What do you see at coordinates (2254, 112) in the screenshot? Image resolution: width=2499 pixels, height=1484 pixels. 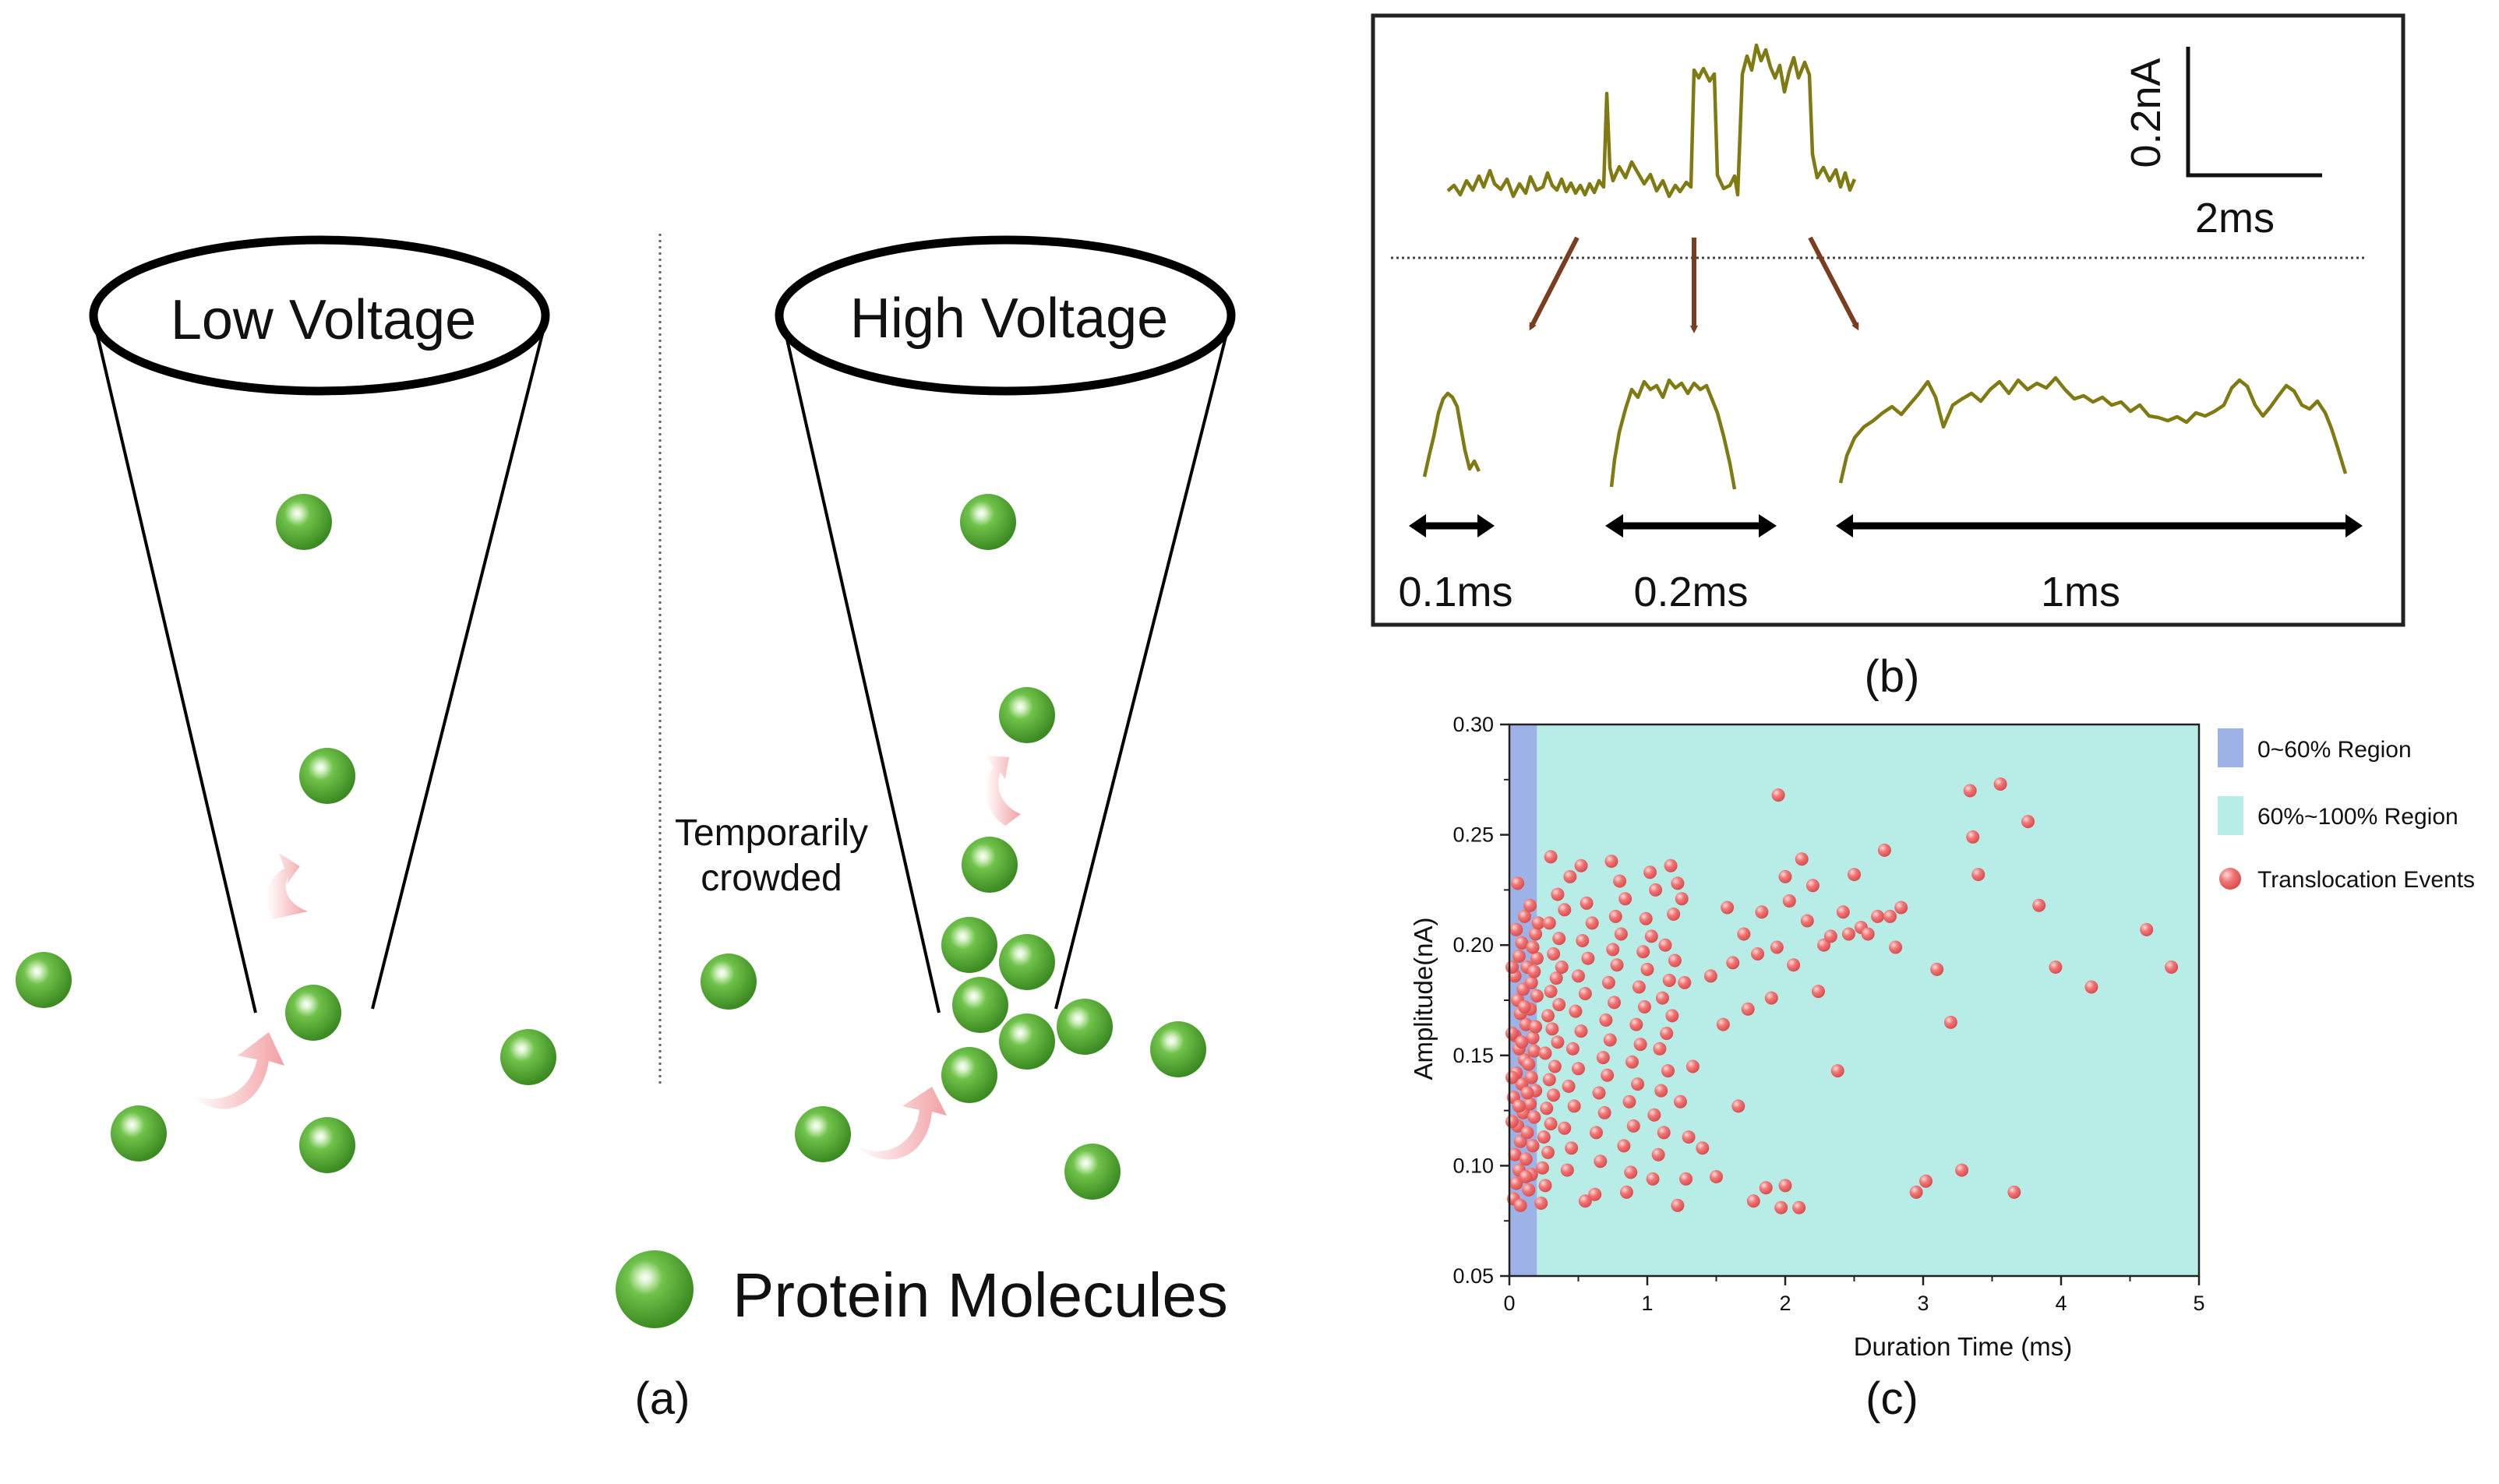 I see `scale-bar` at bounding box center [2254, 112].